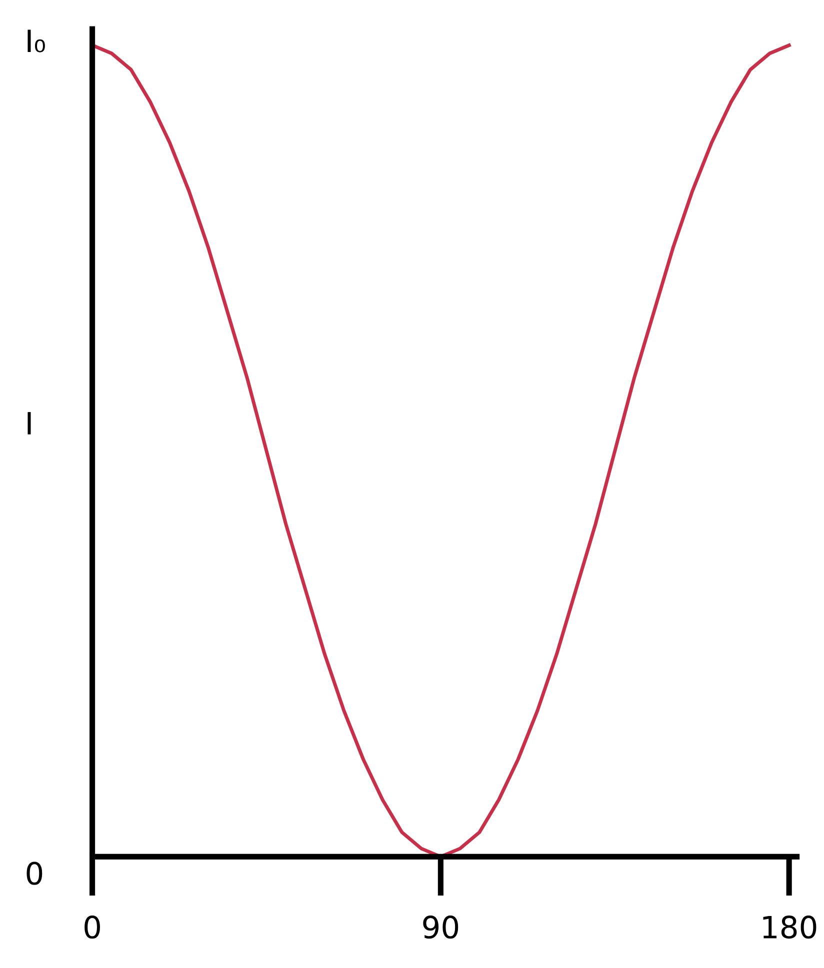  What do you see at coordinates (789, 927) in the screenshot?
I see `x-tick-label: 180` at bounding box center [789, 927].